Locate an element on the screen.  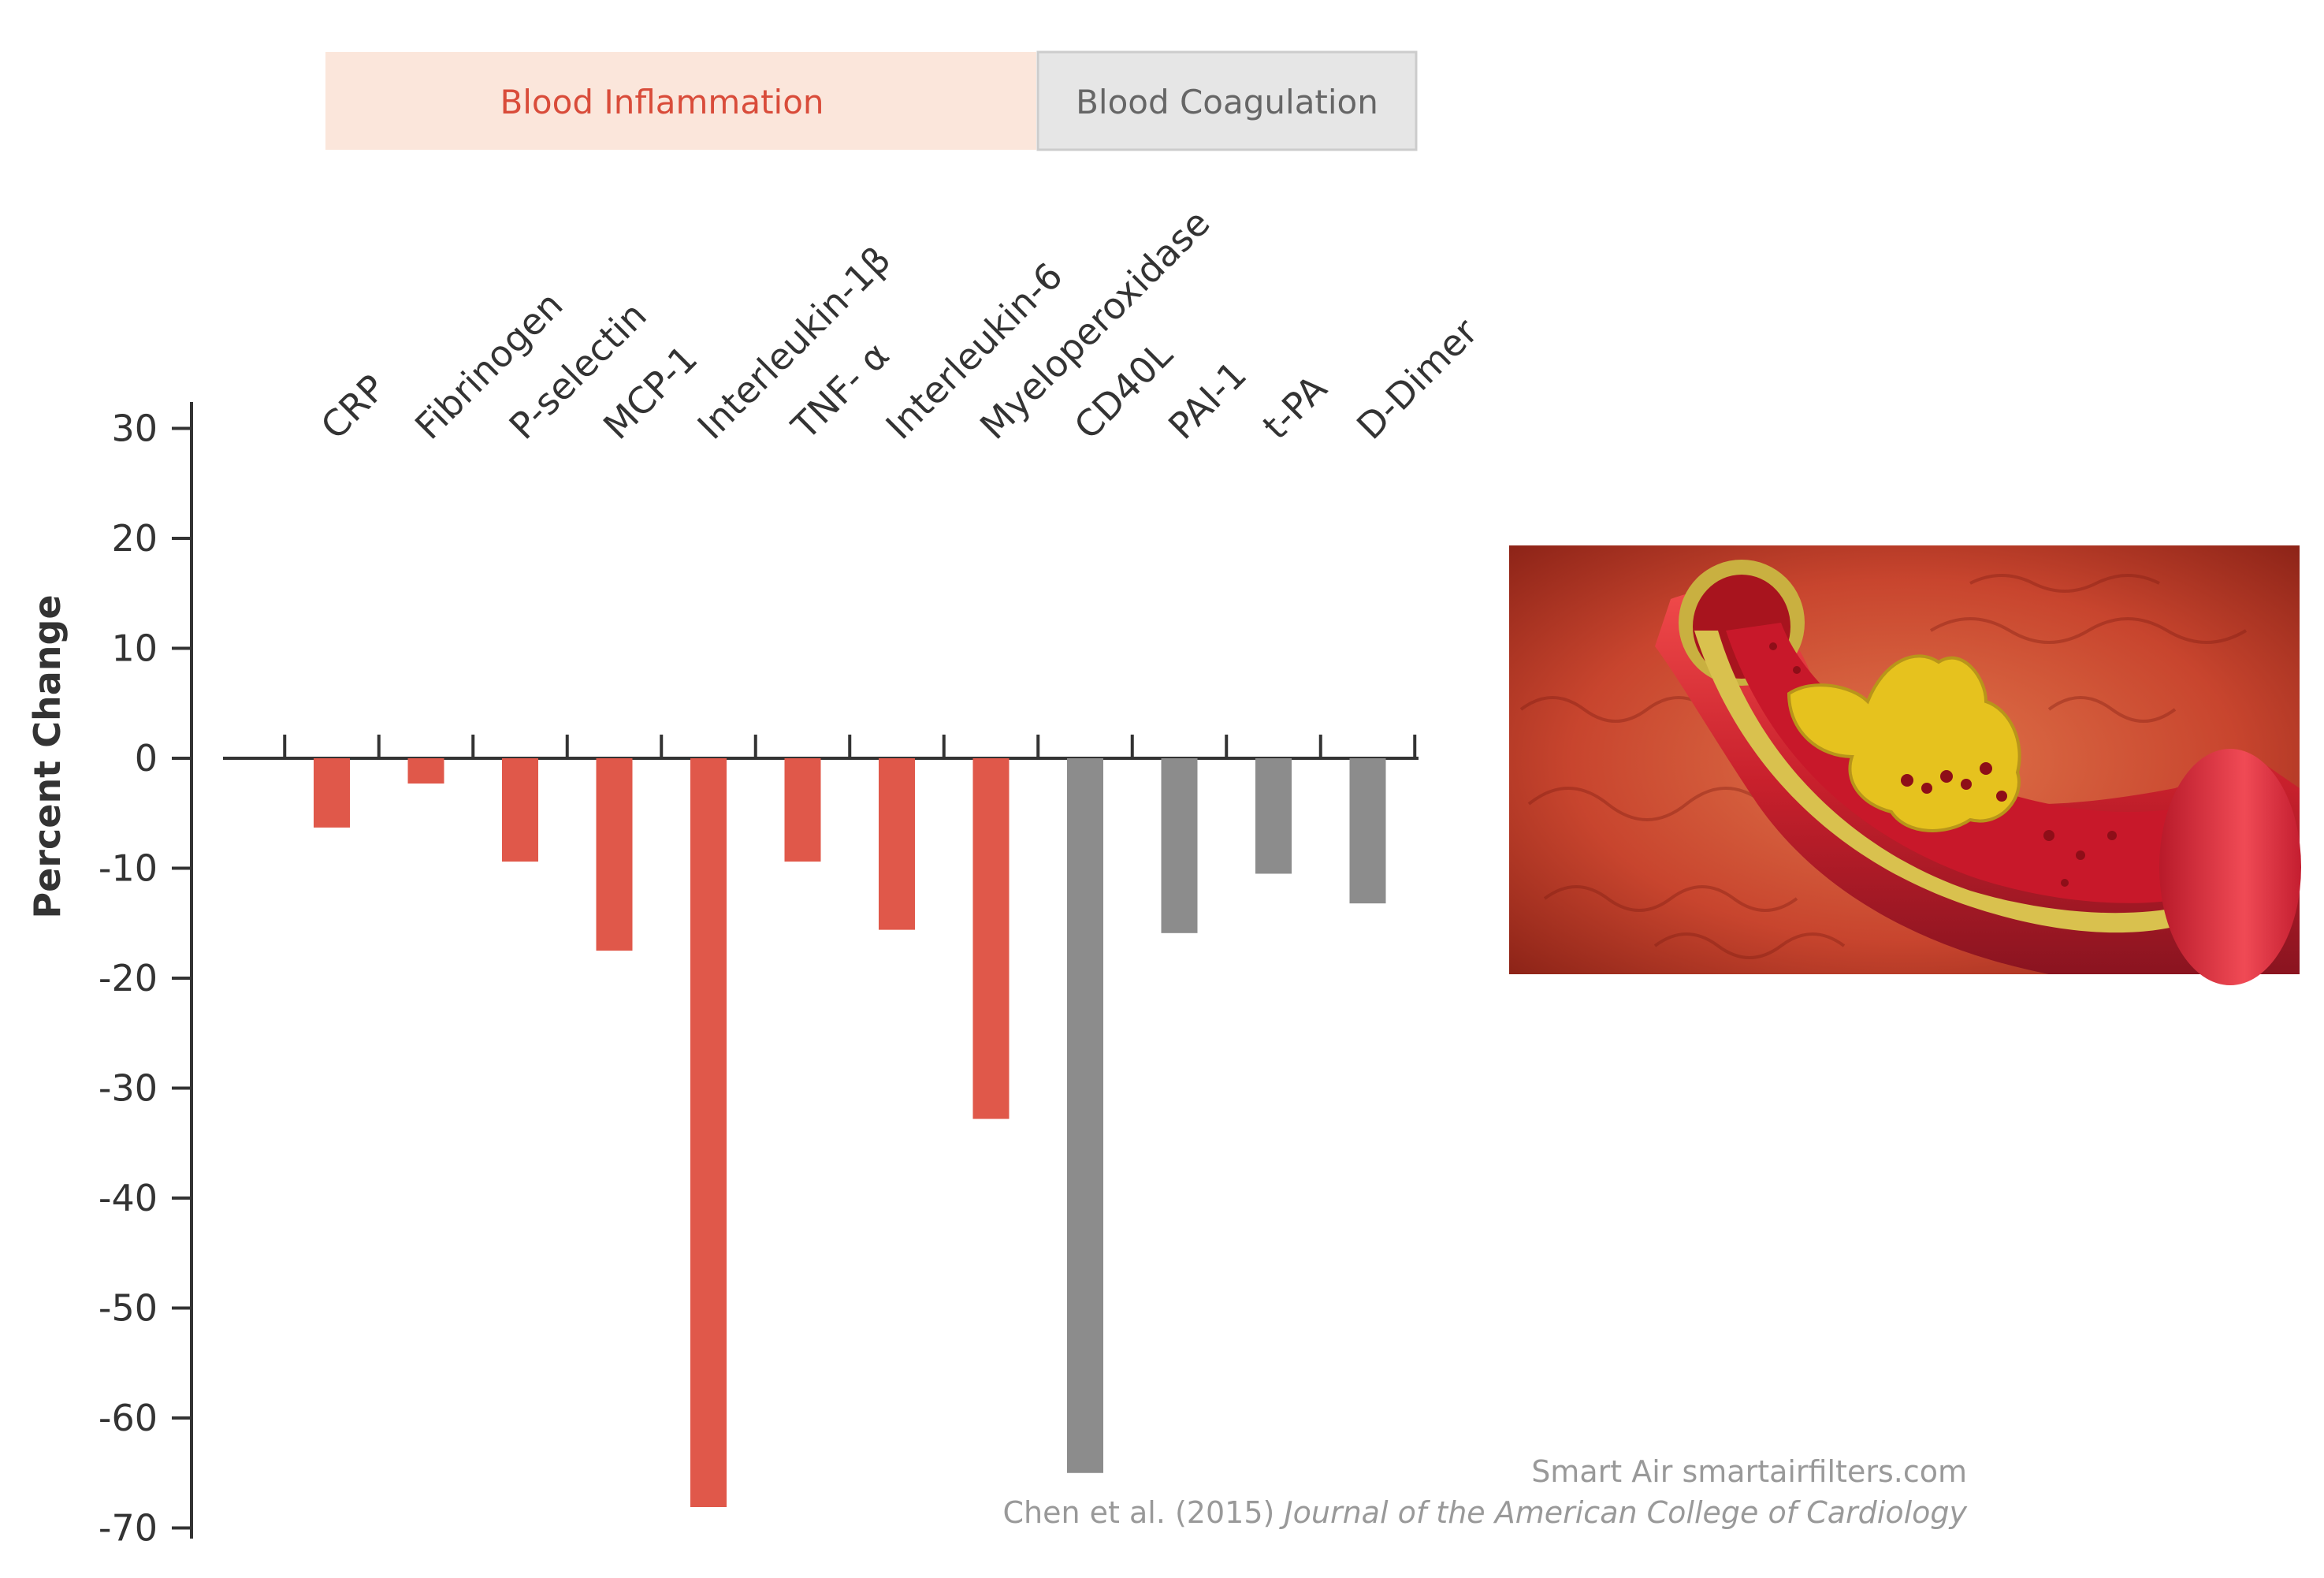
y-tick-label: -10 is located at coordinates (128, 868).